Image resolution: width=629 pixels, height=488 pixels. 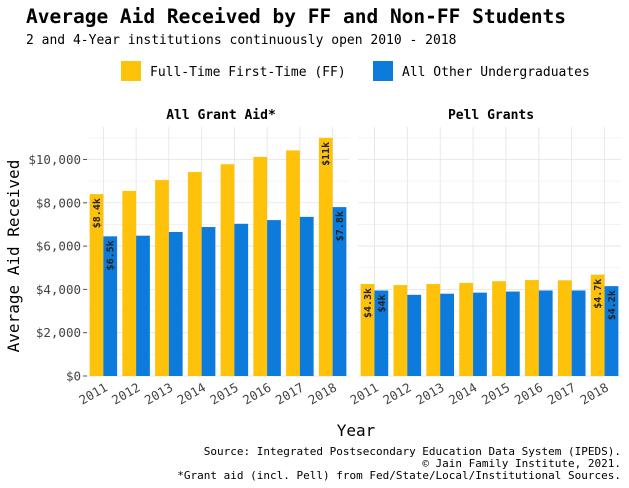 I want to click on legend-swatch-ff, so click(x=131, y=71).